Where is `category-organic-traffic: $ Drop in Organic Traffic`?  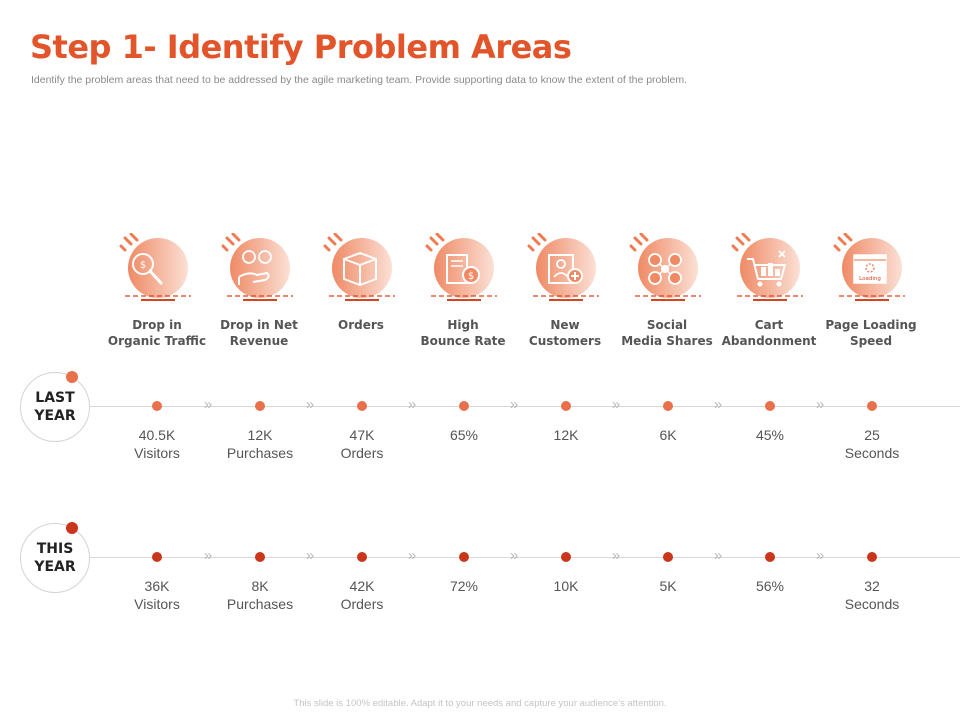 category-organic-traffic: $ Drop in Organic Traffic is located at coordinates (157, 291).